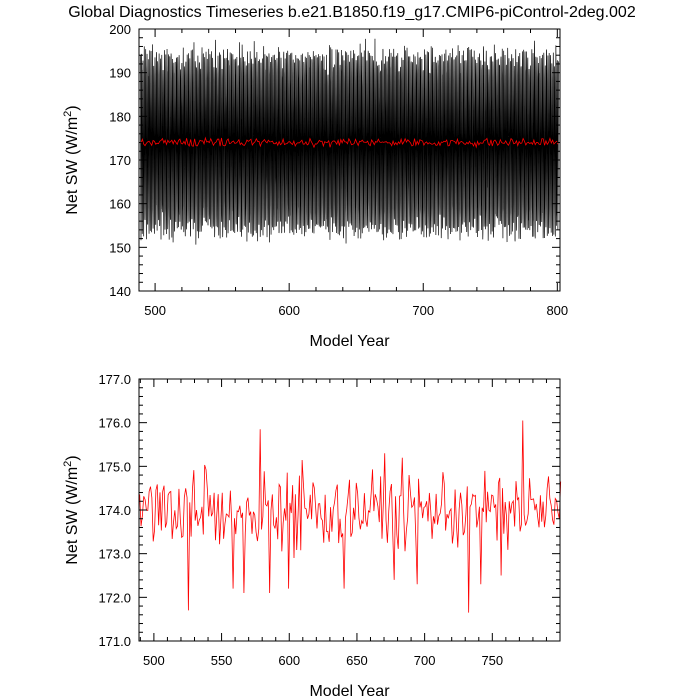 Image resolution: width=700 pixels, height=700 pixels. I want to click on y-tick-label: 160, so click(120, 204).